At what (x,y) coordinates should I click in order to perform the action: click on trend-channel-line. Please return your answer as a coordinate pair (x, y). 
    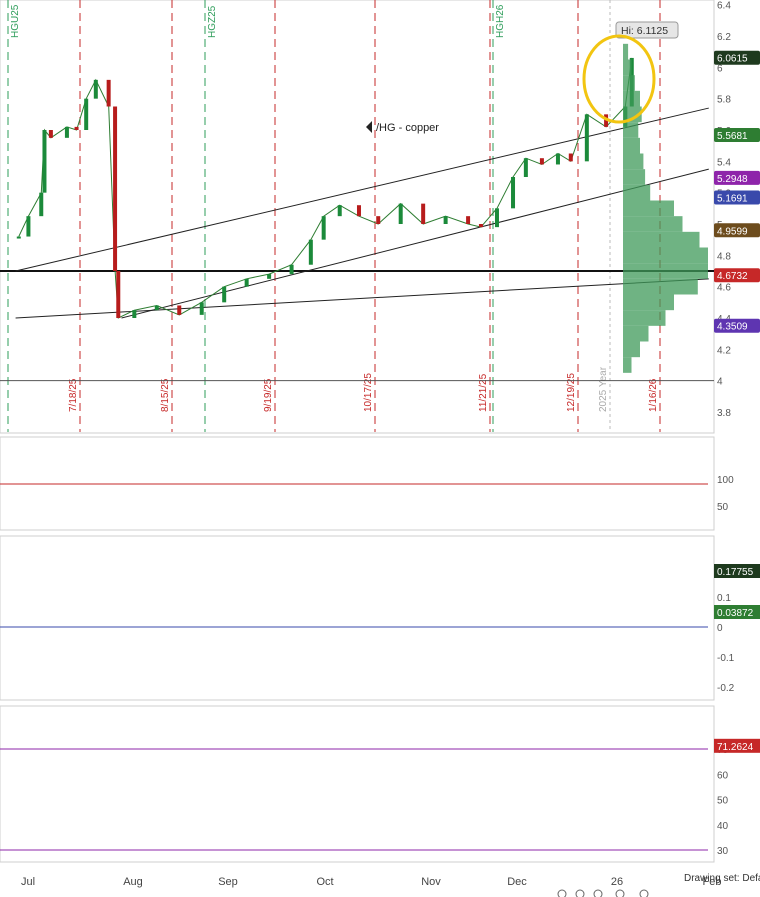
    Looking at the image, I should click on (415, 243).